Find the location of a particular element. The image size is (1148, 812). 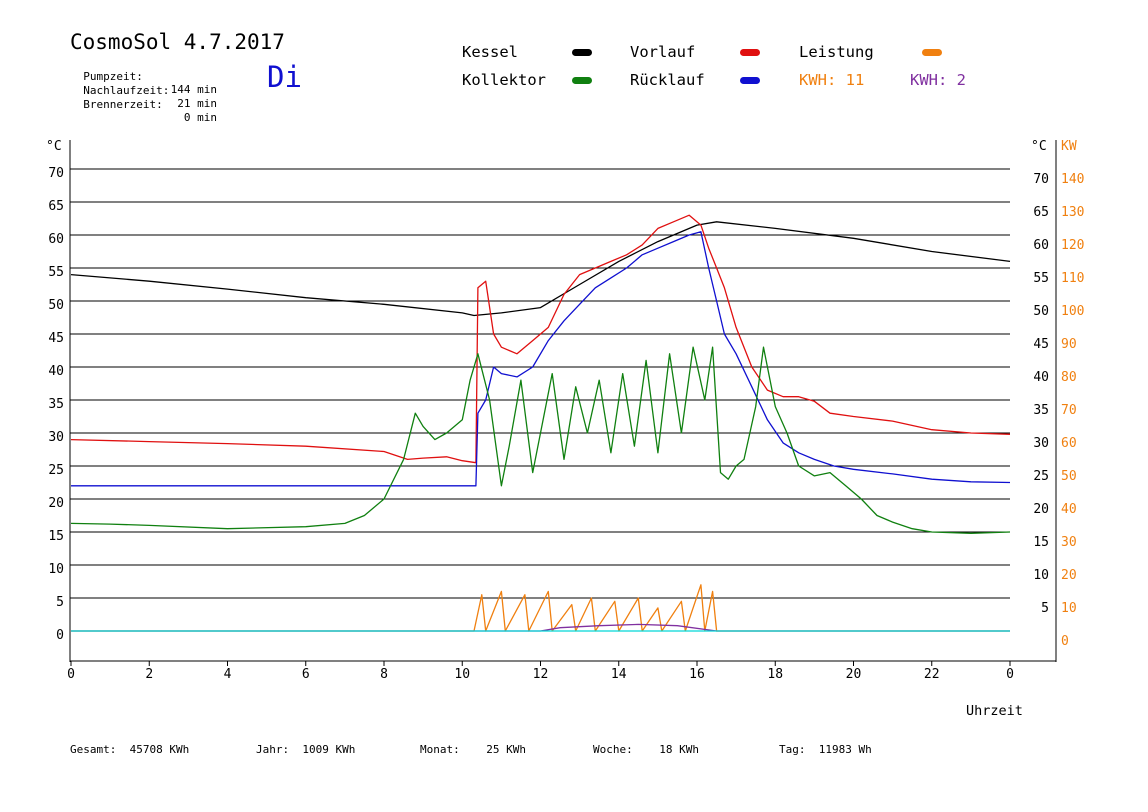

y-tick-label-right-c: 55 is located at coordinates (1041, 278).